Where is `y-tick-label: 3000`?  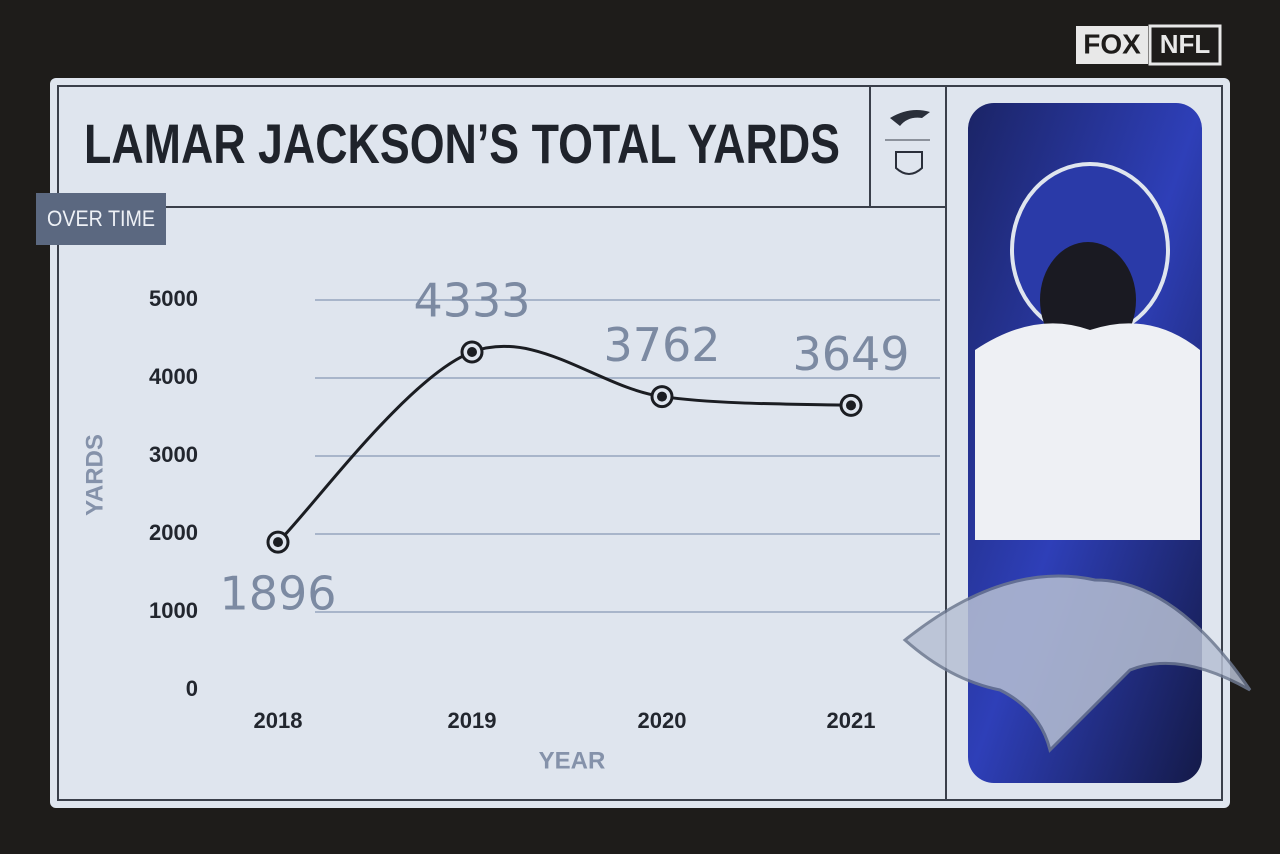
y-tick-label: 3000 is located at coordinates (173, 454).